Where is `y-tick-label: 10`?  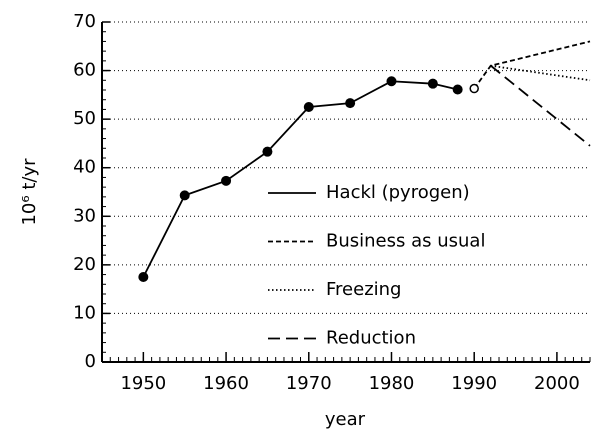
y-tick-label: 10 is located at coordinates (84, 312).